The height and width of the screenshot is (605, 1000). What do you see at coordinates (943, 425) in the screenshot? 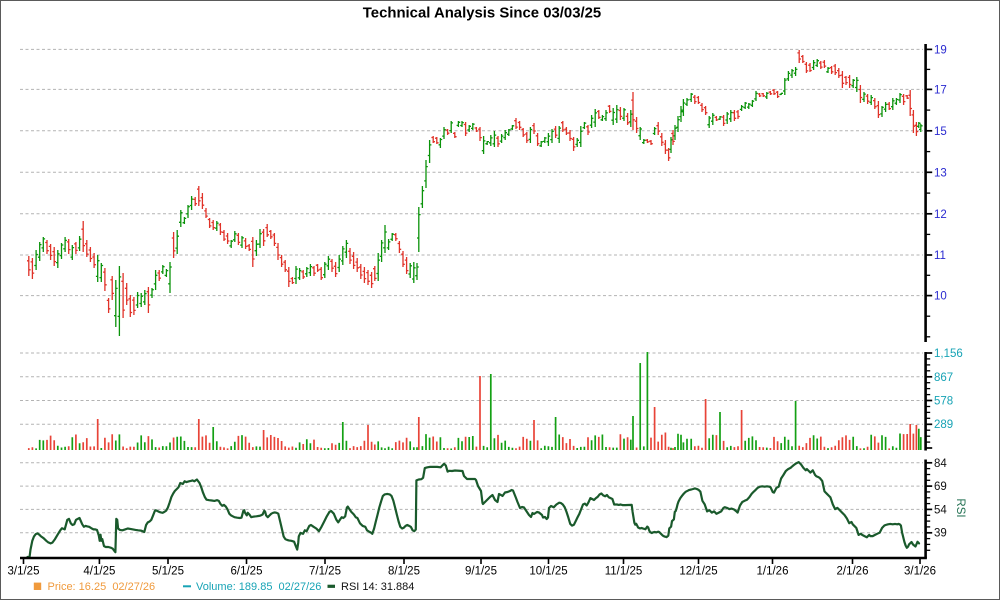
I see `svg-text: 289` at bounding box center [943, 425].